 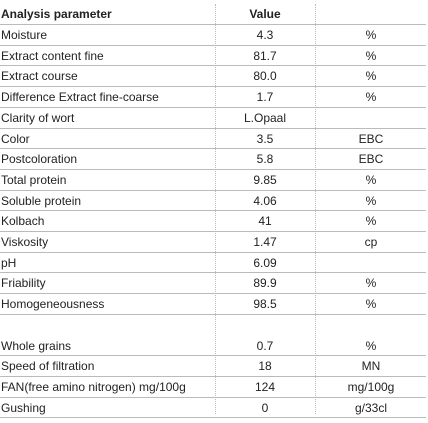 I want to click on parameter: Homogeneousness, so click(x=53, y=304).